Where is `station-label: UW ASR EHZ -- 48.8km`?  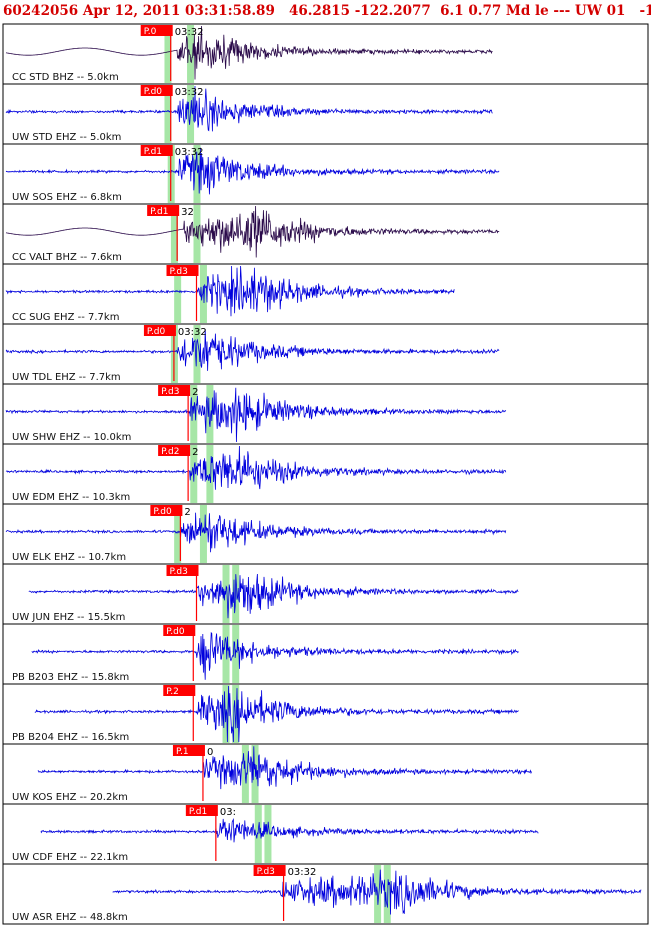 station-label: UW ASR EHZ -- 48.8km is located at coordinates (70, 917).